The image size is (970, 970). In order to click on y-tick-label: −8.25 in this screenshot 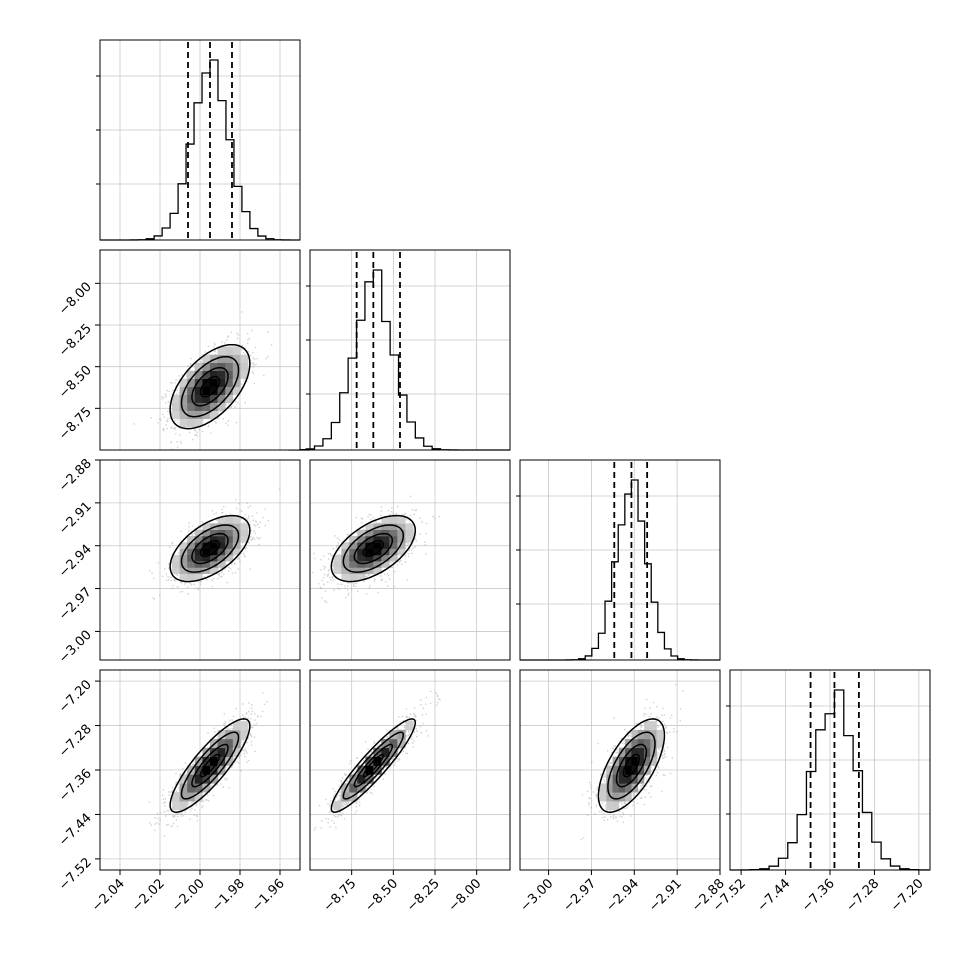, I will do `click(75, 340)`.